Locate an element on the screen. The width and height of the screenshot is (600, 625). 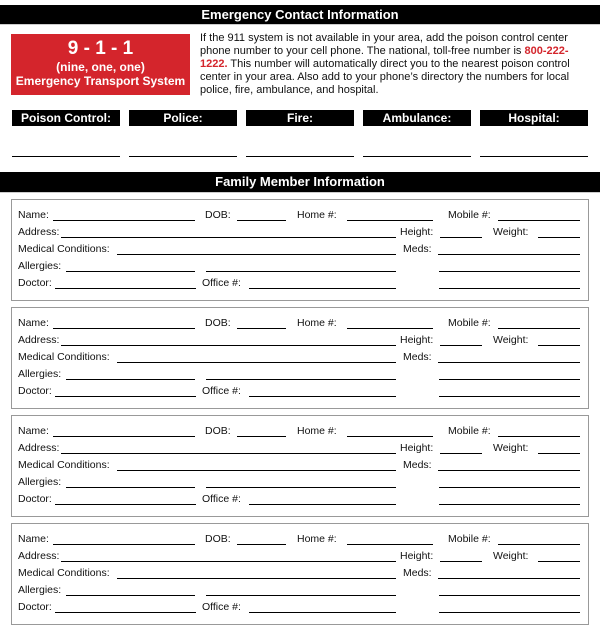
contact-label: Poison Control: is located at coordinates (66, 118).